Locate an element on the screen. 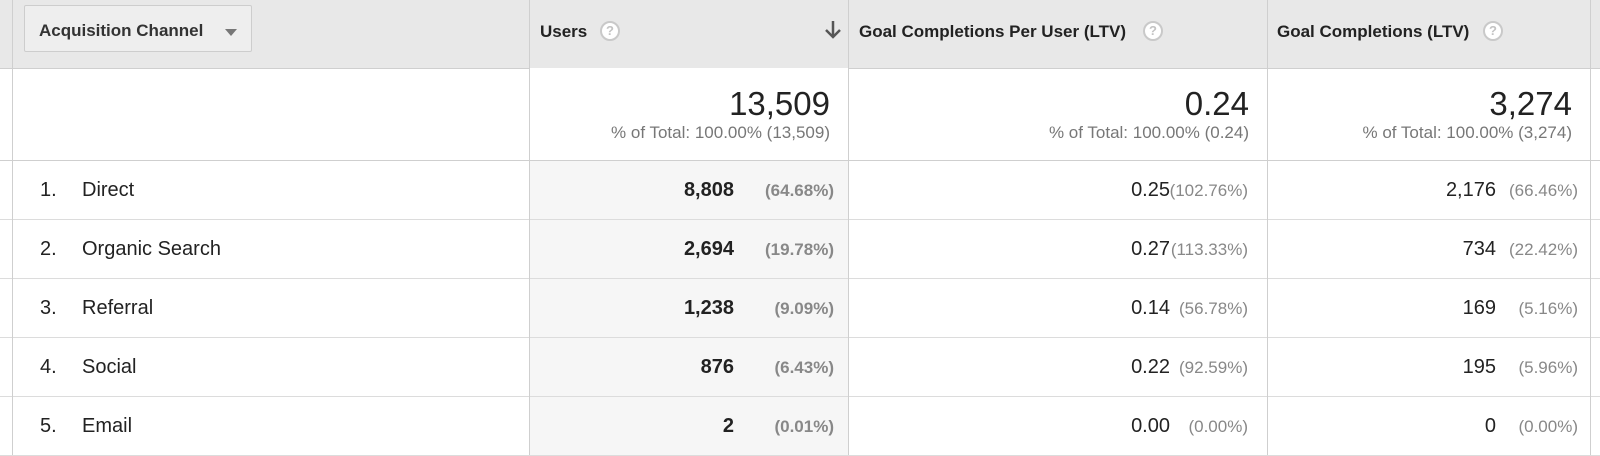  gcpu-value: 0.27 is located at coordinates (1150, 249).